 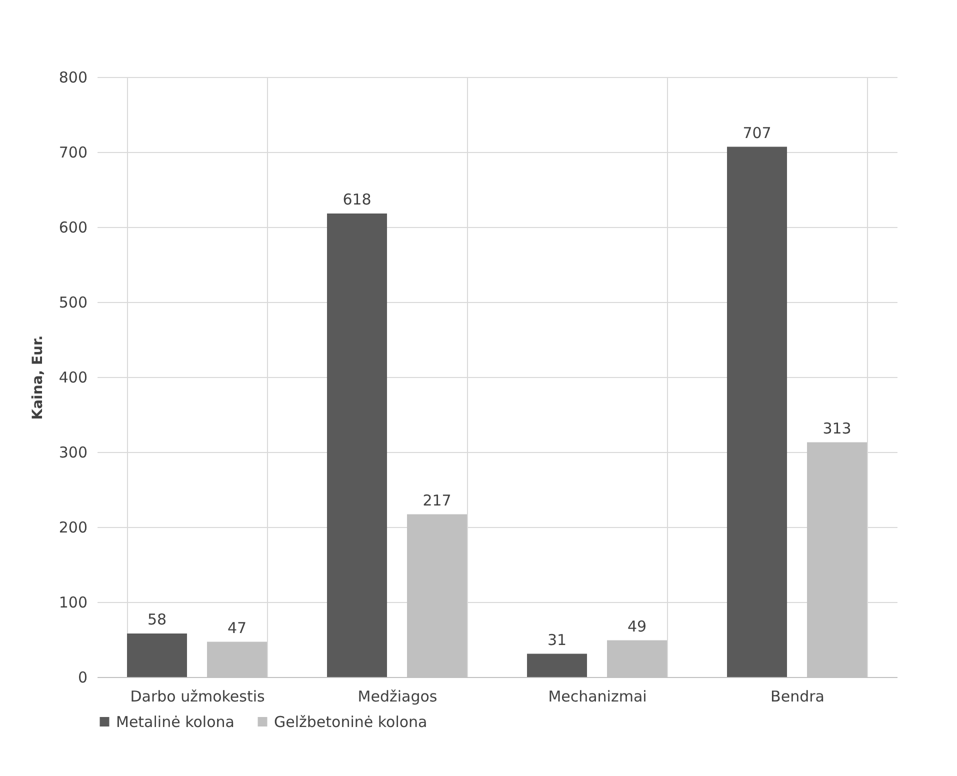 What do you see at coordinates (73, 303) in the screenshot?
I see `y-tick-label: 500` at bounding box center [73, 303].